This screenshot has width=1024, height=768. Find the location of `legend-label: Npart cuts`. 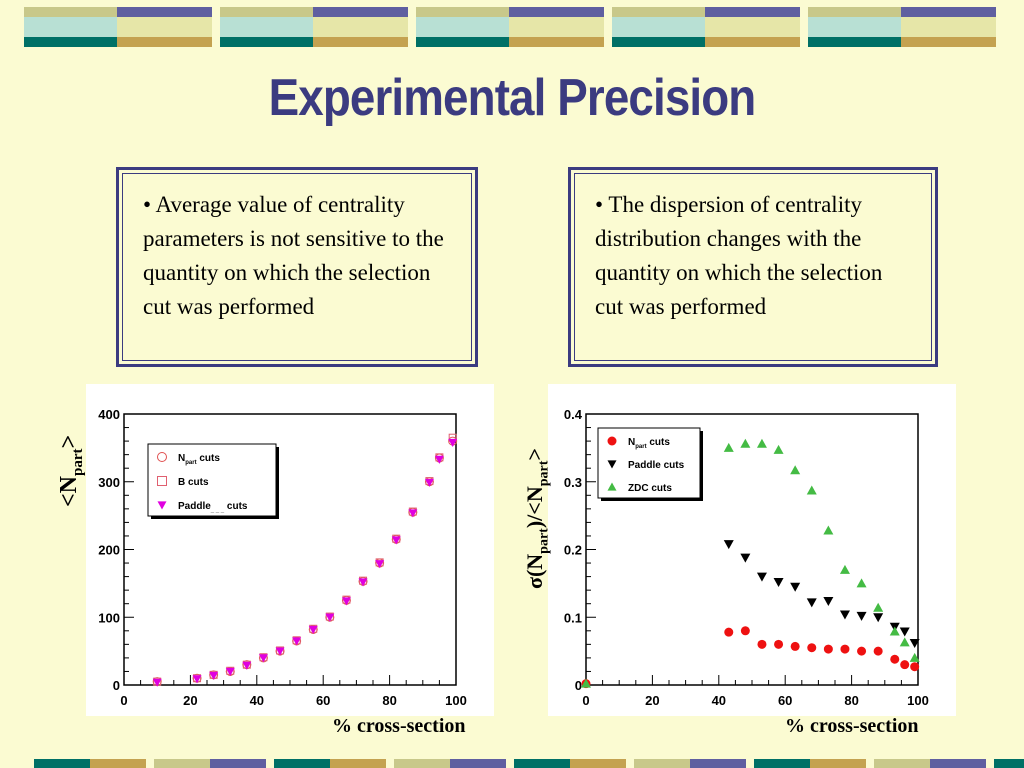

legend-label: Npart cuts is located at coordinates (649, 443).